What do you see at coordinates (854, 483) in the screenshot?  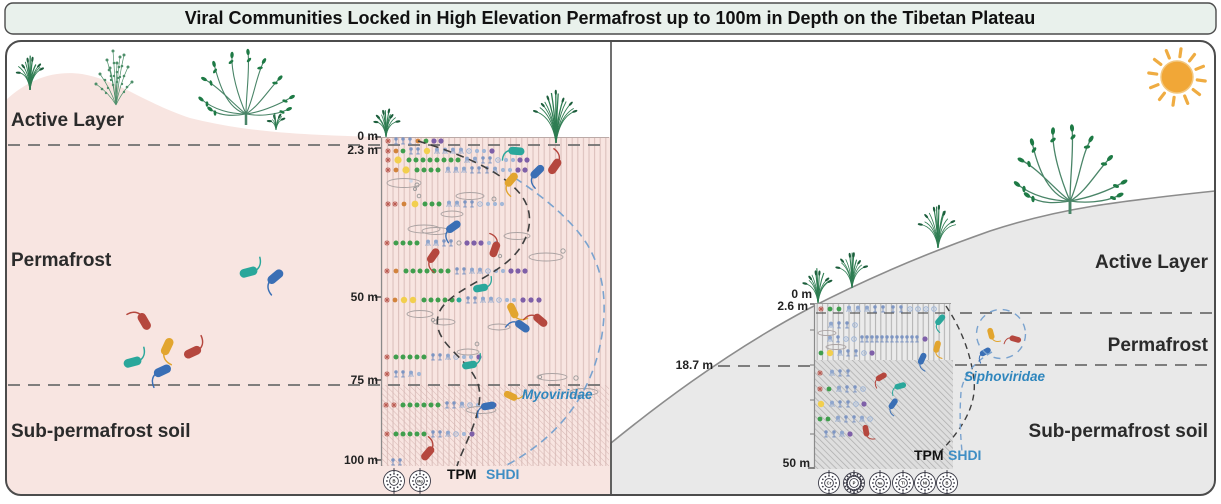 I see `svg-text: P` at bounding box center [854, 483].